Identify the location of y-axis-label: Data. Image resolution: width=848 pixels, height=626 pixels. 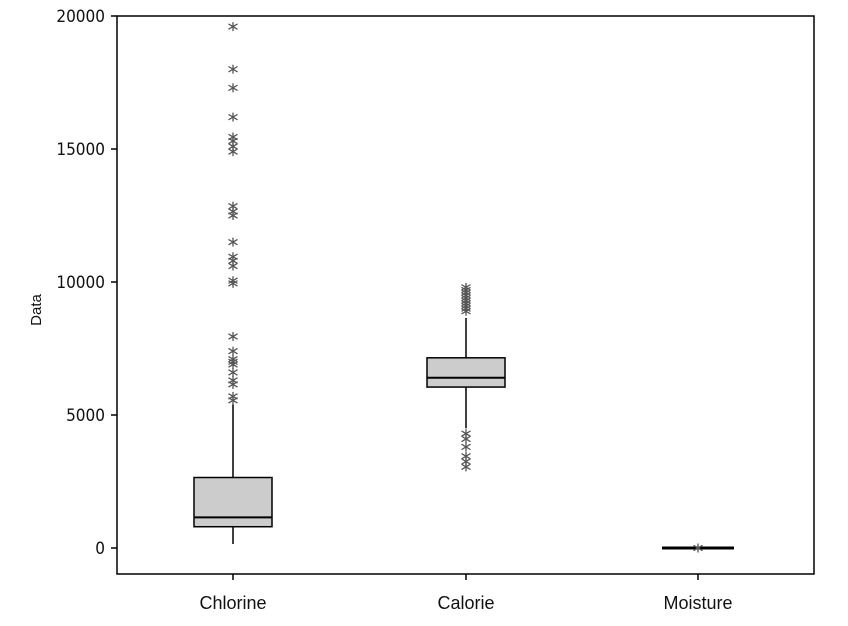
(36, 310).